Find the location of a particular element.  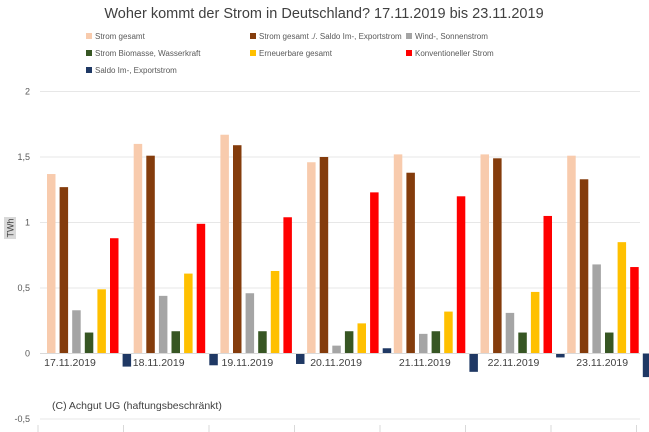

bar-konventioneller-strom-23.11.2019 is located at coordinates (634, 310).